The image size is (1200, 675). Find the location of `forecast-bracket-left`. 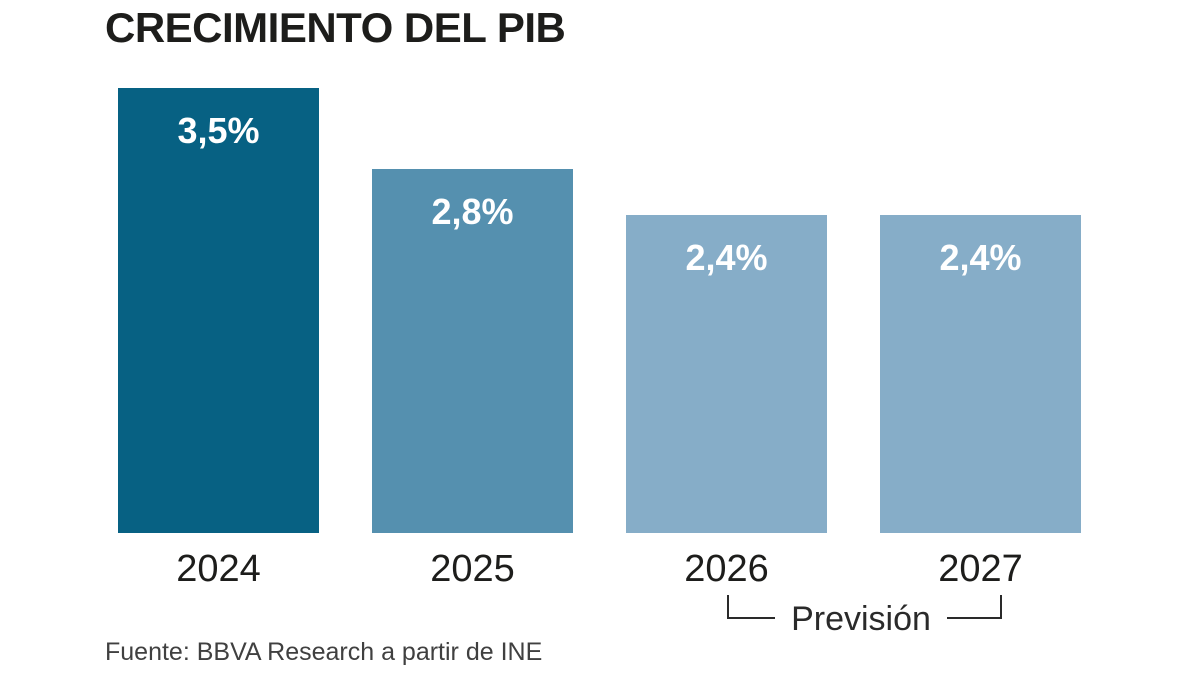

forecast-bracket-left is located at coordinates (751, 607).